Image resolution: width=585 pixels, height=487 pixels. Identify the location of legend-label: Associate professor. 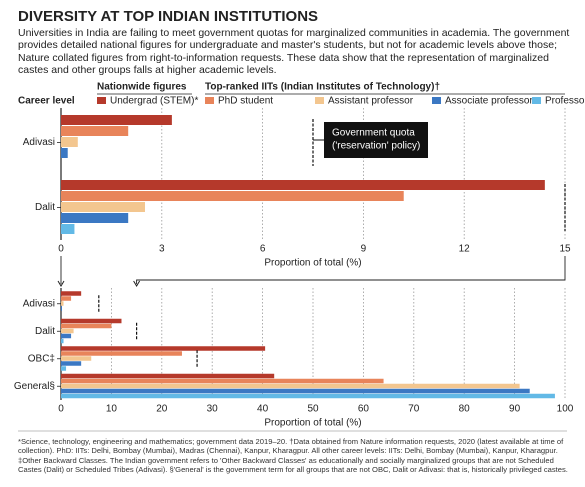
(489, 101).